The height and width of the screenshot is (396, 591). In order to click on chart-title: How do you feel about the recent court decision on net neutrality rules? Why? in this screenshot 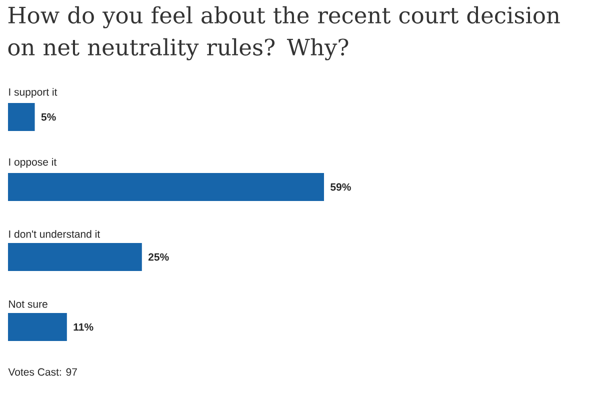, I will do `click(284, 33)`.